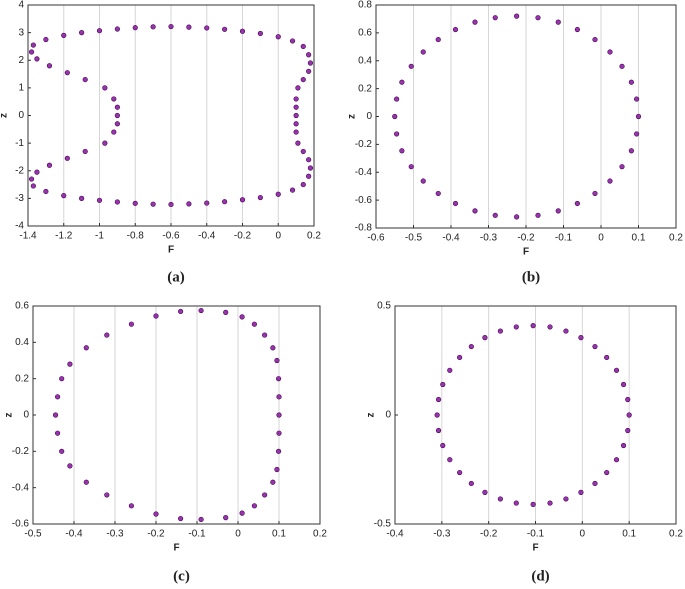  I want to click on x-tick-label: -1.2, so click(64, 236).